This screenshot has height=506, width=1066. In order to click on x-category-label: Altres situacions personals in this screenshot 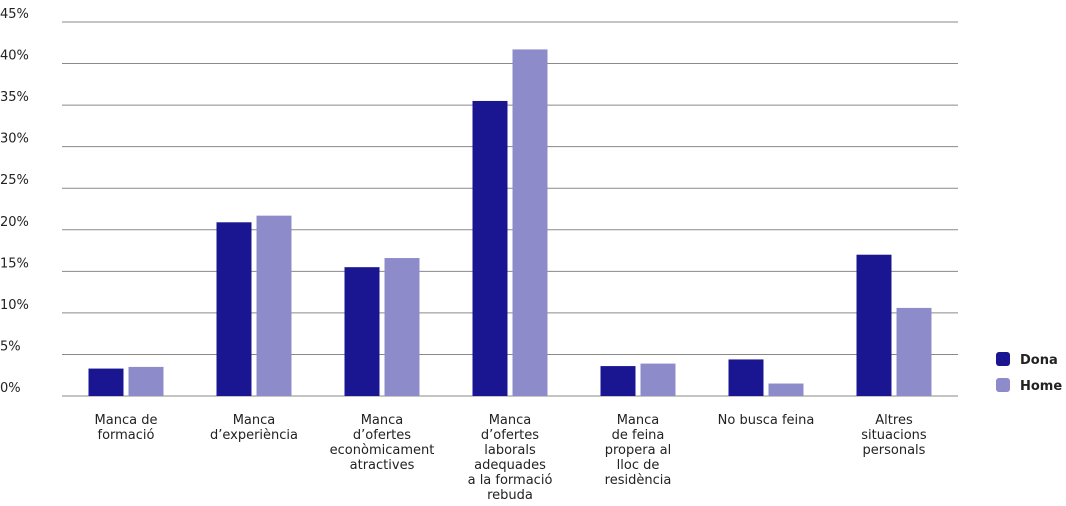, I will do `click(894, 435)`.